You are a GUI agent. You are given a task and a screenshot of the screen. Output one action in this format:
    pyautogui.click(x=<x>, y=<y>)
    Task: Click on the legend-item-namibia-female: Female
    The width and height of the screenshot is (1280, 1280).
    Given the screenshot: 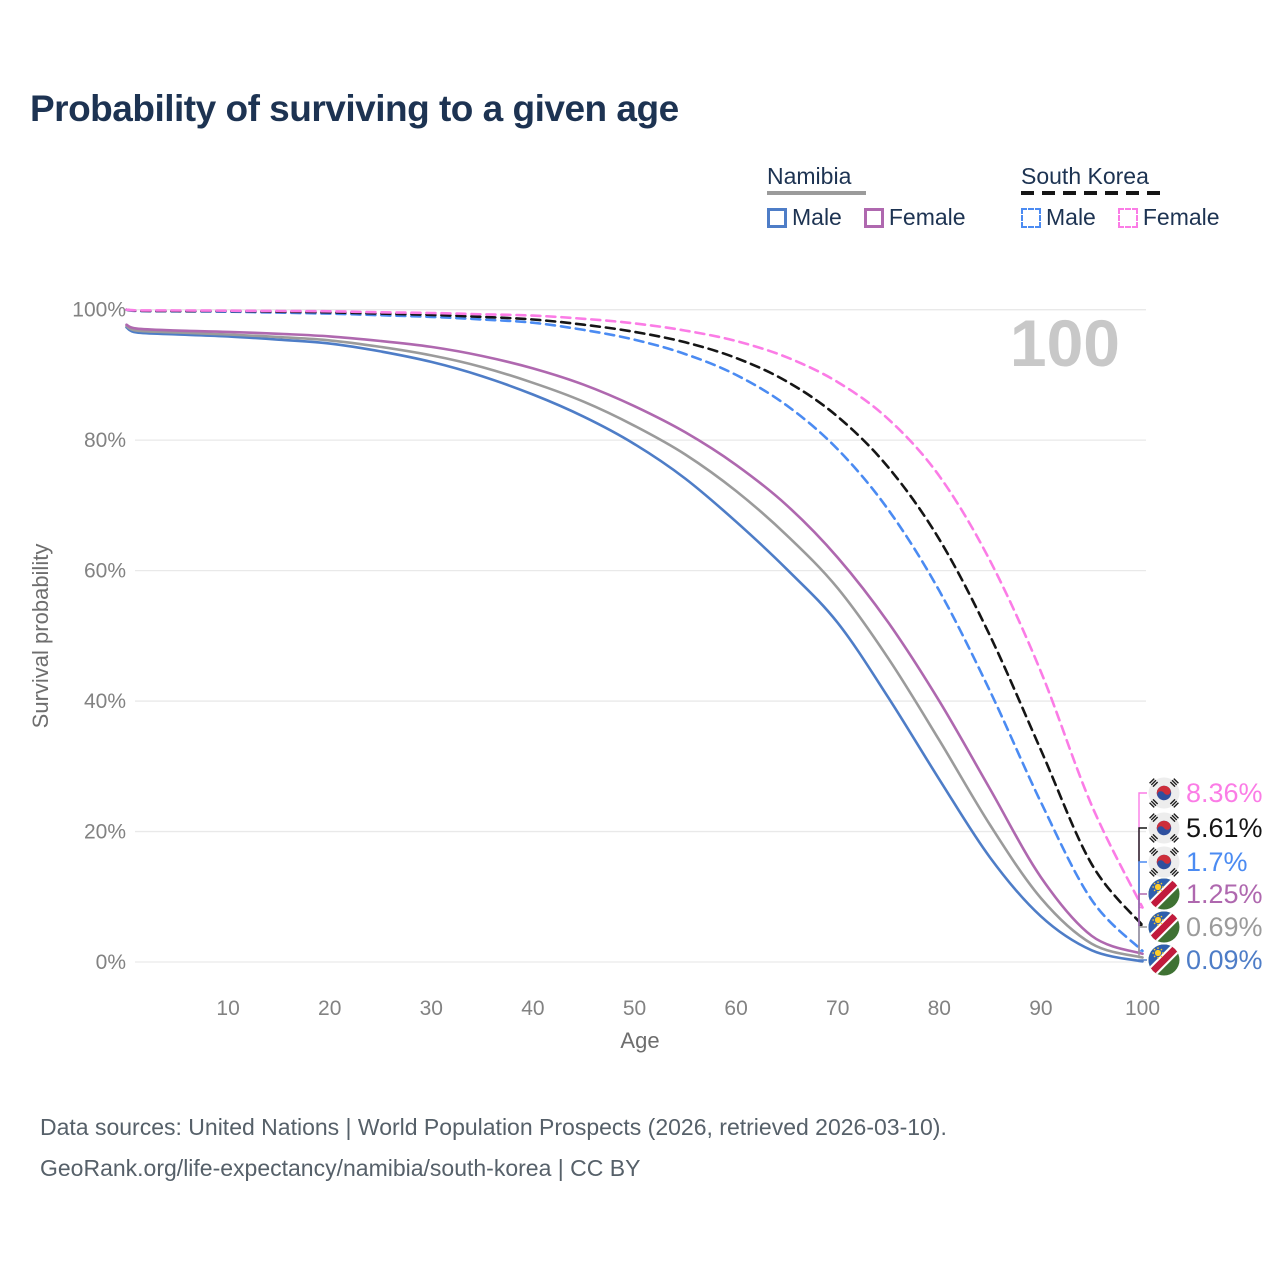 What is the action you would take?
    pyautogui.click(x=914, y=217)
    